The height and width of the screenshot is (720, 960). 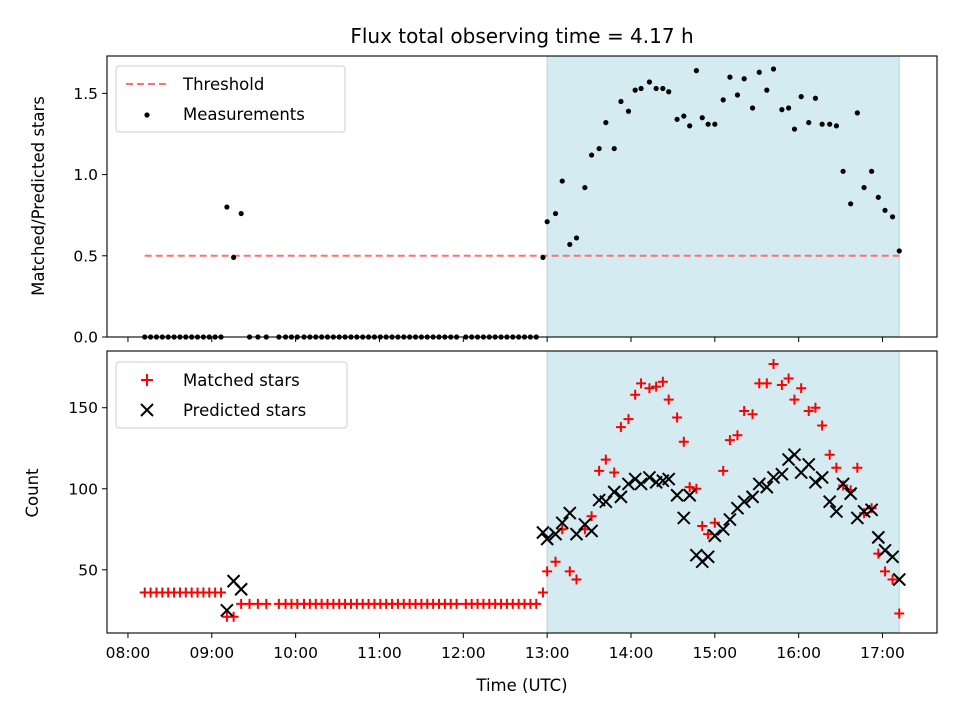 I want to click on legend-measurements-label: Measurements, so click(x=244, y=114).